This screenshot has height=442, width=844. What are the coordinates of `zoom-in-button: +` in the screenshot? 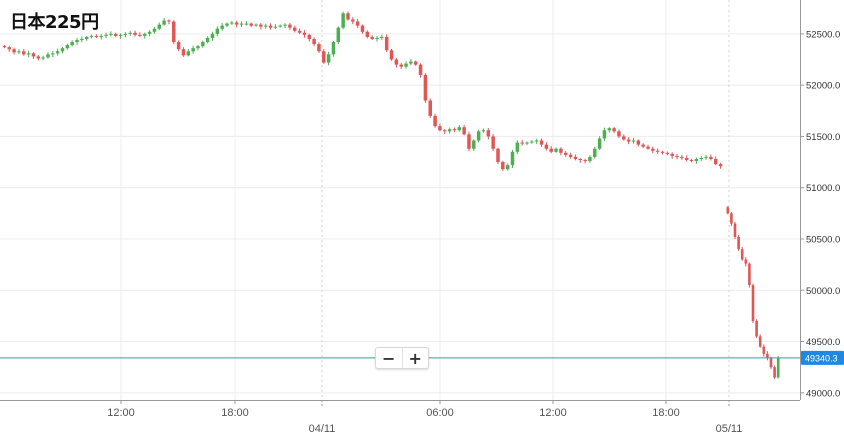 It's located at (415, 358).